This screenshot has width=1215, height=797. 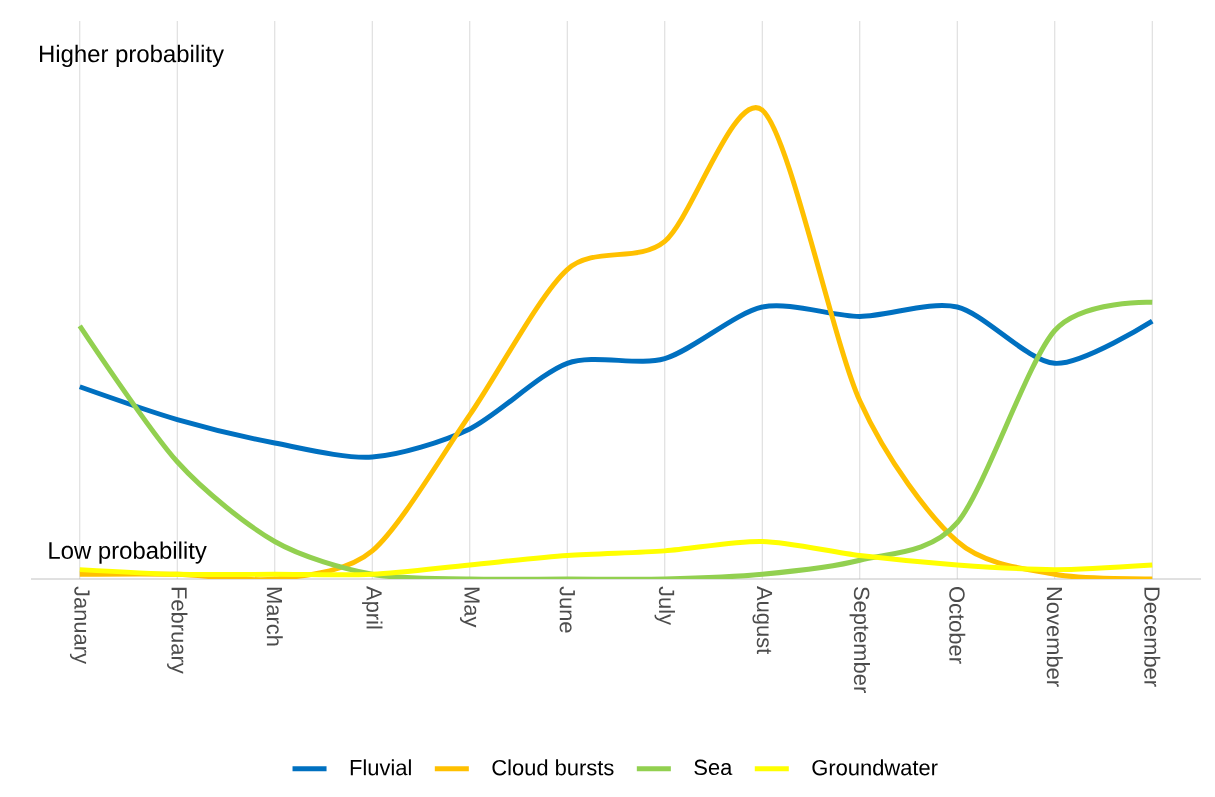 What do you see at coordinates (664, 605) in the screenshot?
I see `x-tick-label: July` at bounding box center [664, 605].